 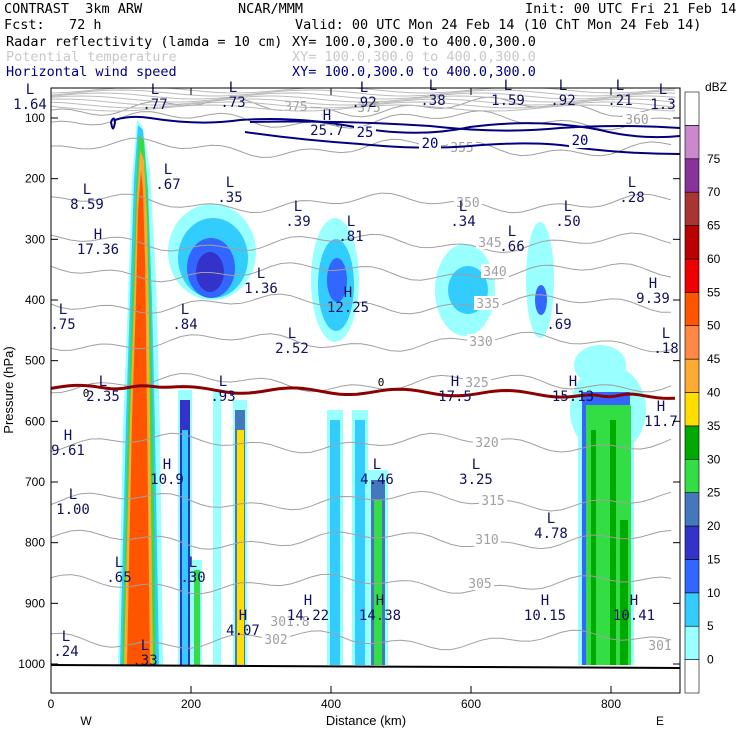 I want to click on colorbar-label: 20, so click(x=714, y=526).